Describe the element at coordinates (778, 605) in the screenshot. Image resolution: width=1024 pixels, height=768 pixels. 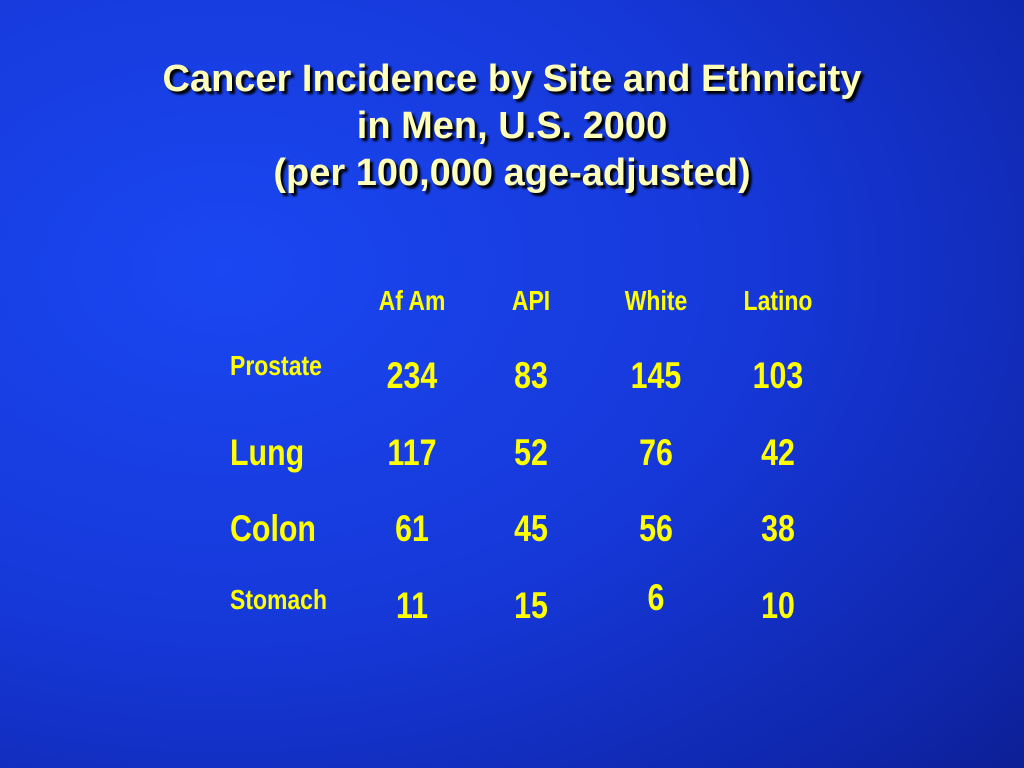
I see `table-cell: 10` at that location.